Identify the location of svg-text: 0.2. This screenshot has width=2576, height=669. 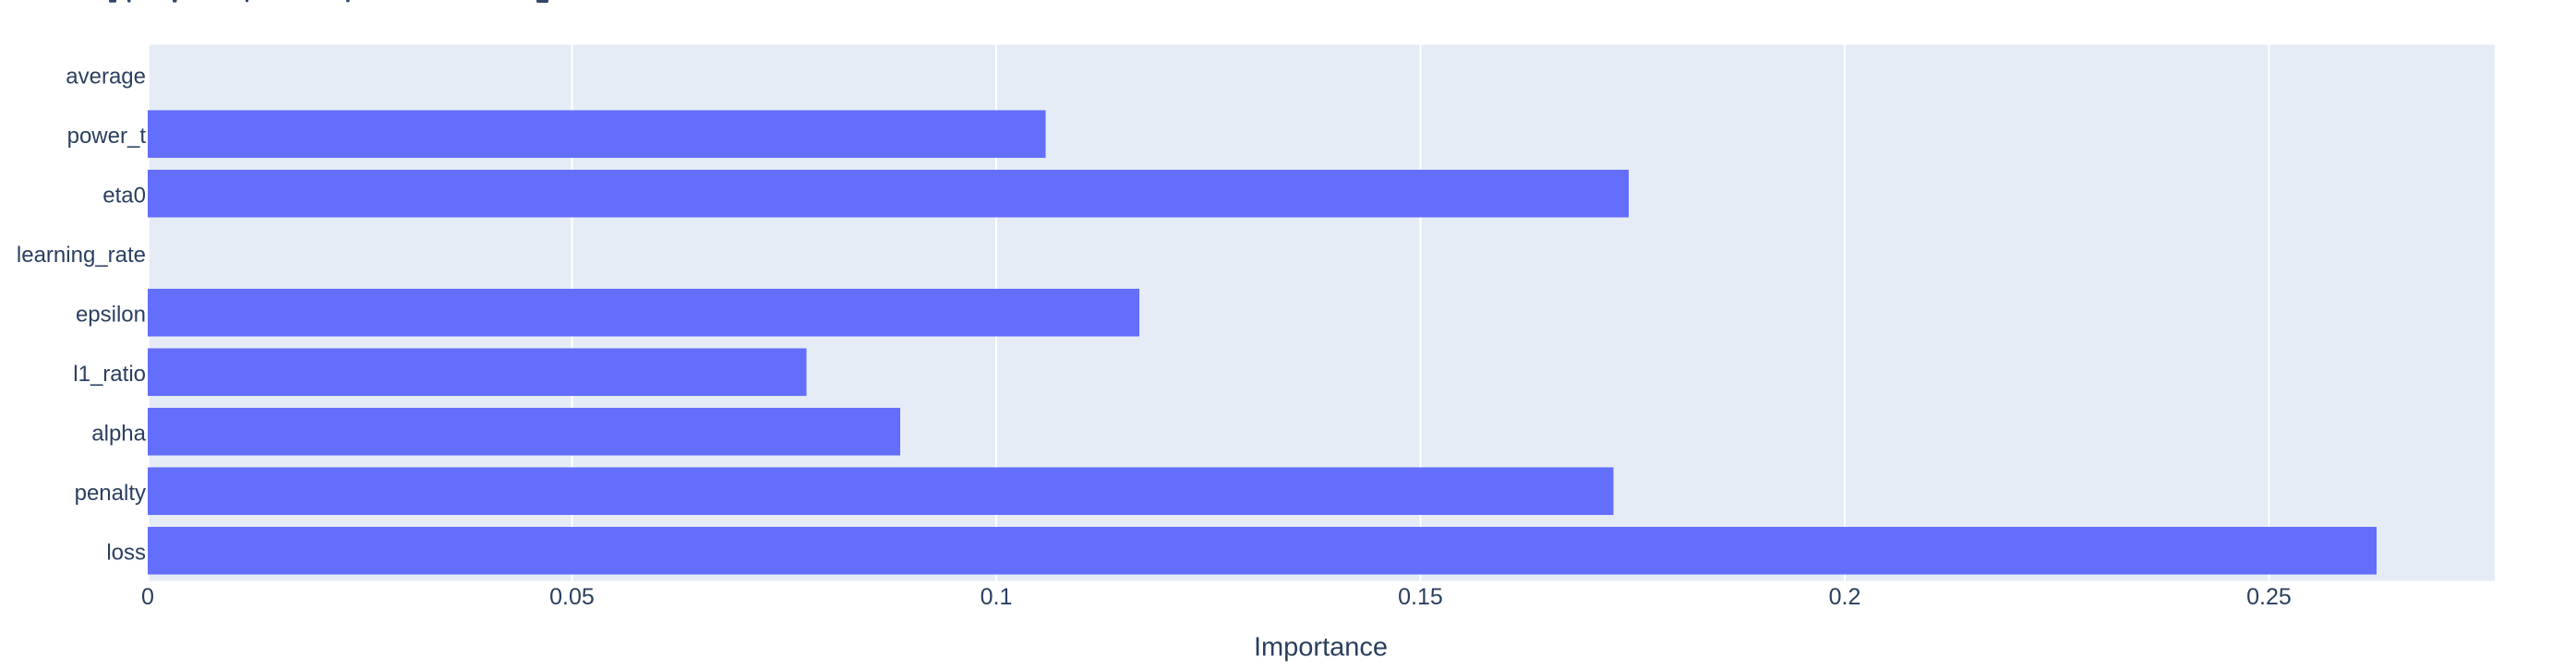
(1845, 597).